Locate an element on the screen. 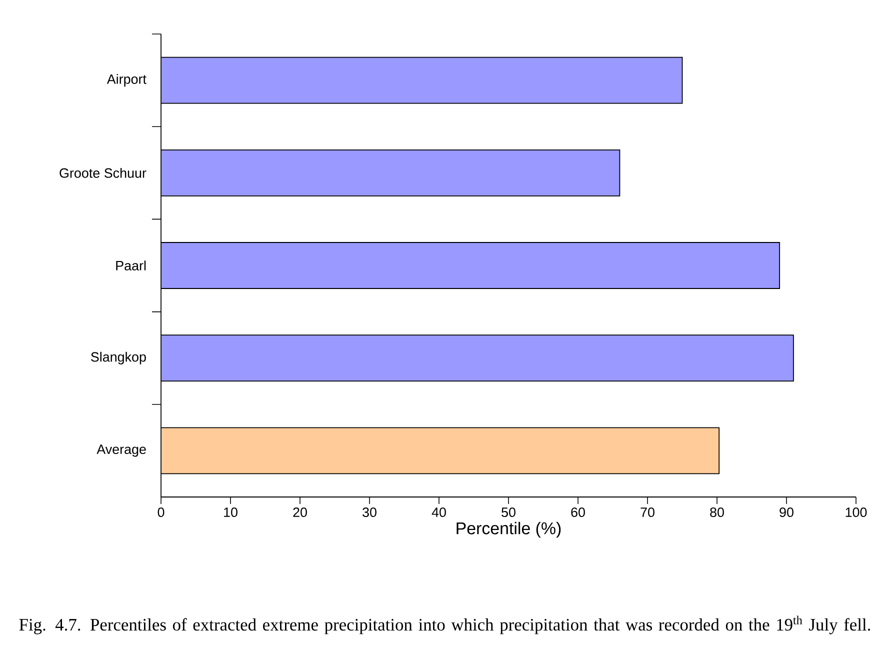 This screenshot has height=655, width=882. x-tick-label: 80 is located at coordinates (717, 513).